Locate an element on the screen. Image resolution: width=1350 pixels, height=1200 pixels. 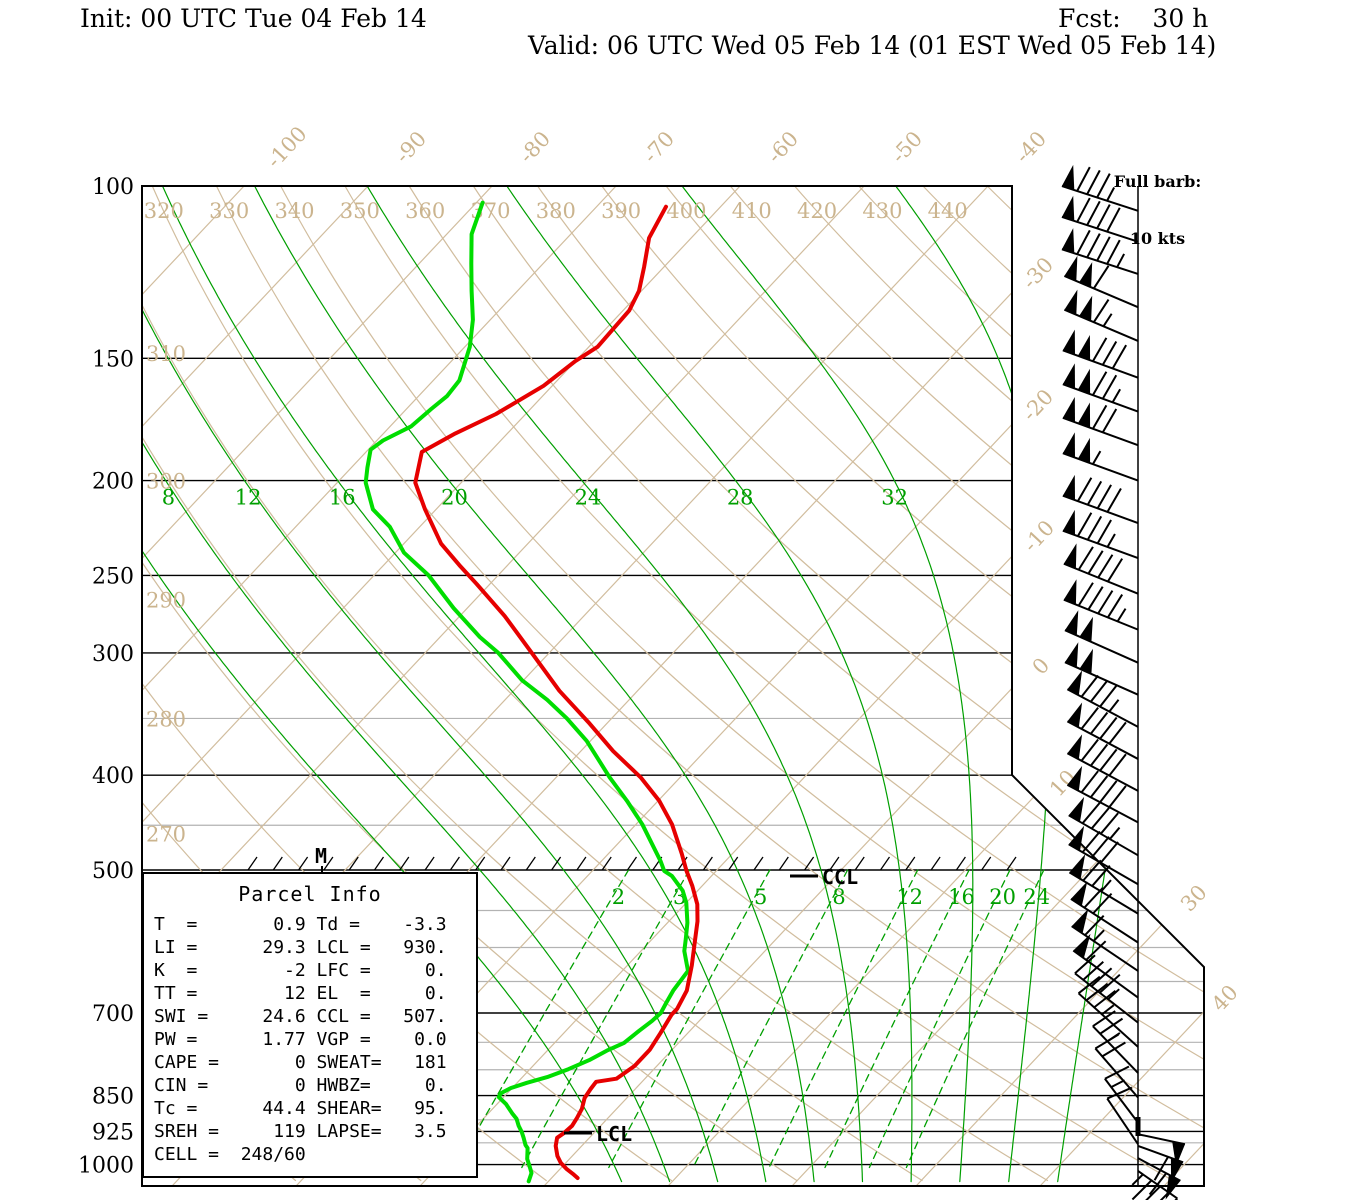
svg-text: 24 is located at coordinates (1036, 897).